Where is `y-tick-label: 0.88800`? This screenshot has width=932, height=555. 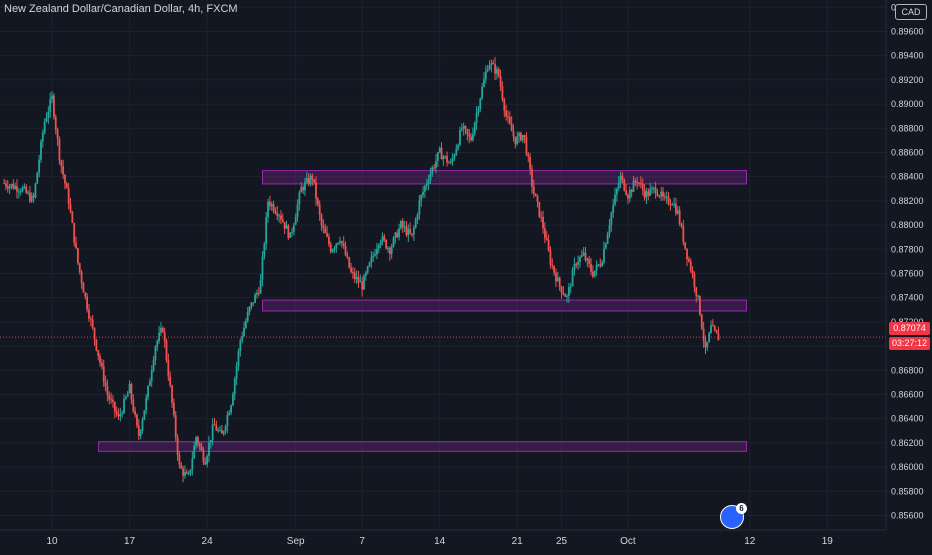
y-tick-label: 0.88800 is located at coordinates (907, 128).